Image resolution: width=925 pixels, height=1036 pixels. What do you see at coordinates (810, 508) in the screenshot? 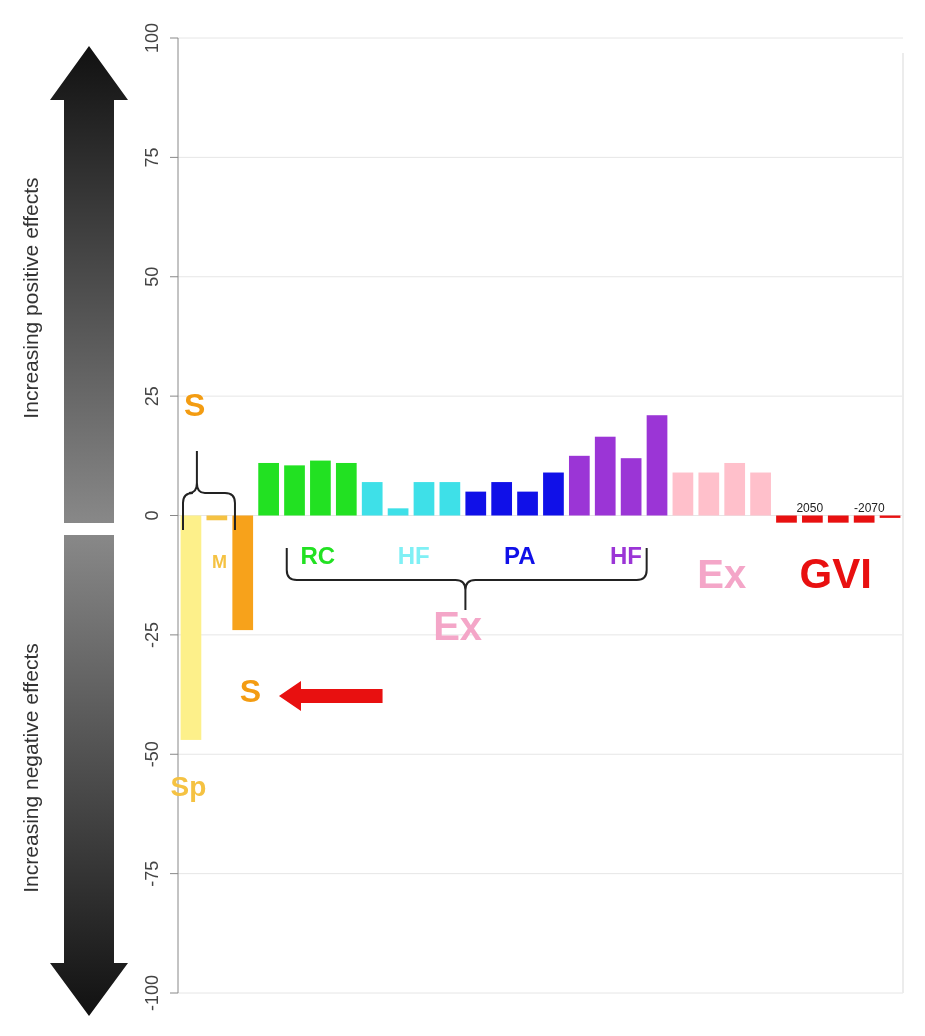
I see `annotation: 2050` at bounding box center [810, 508].